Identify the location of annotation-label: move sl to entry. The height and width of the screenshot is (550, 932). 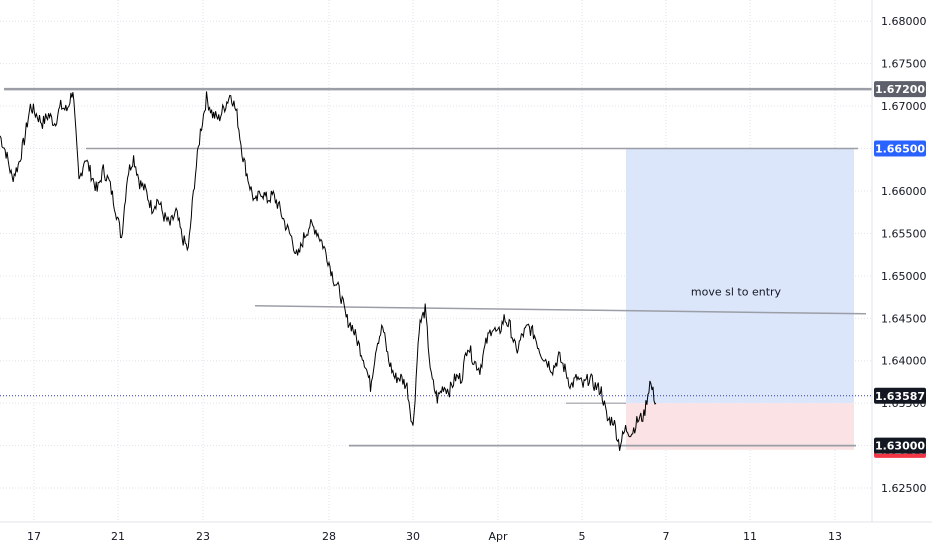
(736, 291).